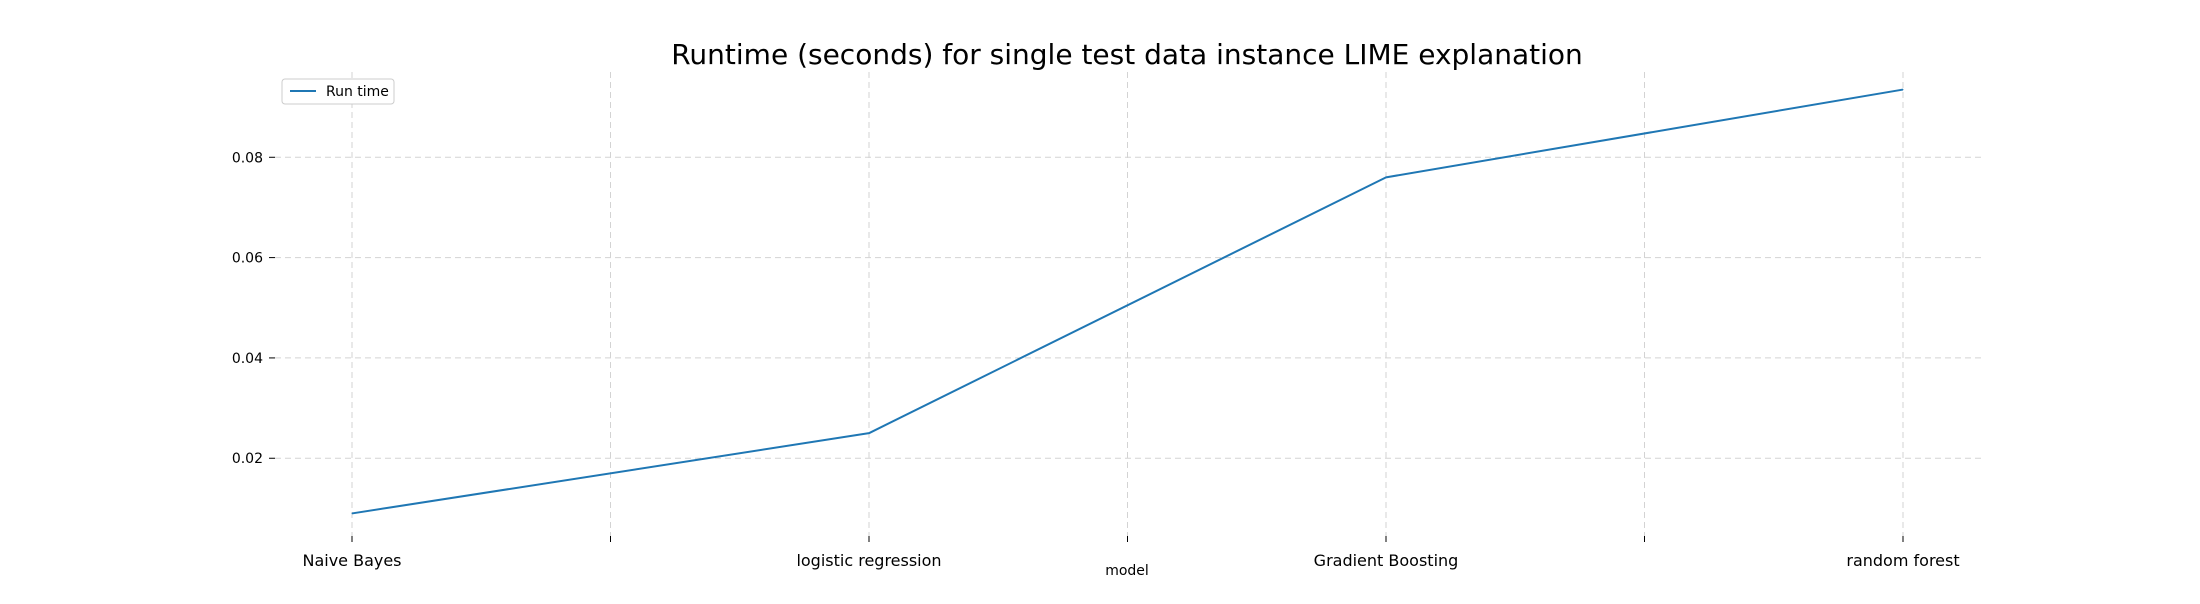 The height and width of the screenshot is (604, 2200). I want to click on legend: Run time, so click(338, 91).